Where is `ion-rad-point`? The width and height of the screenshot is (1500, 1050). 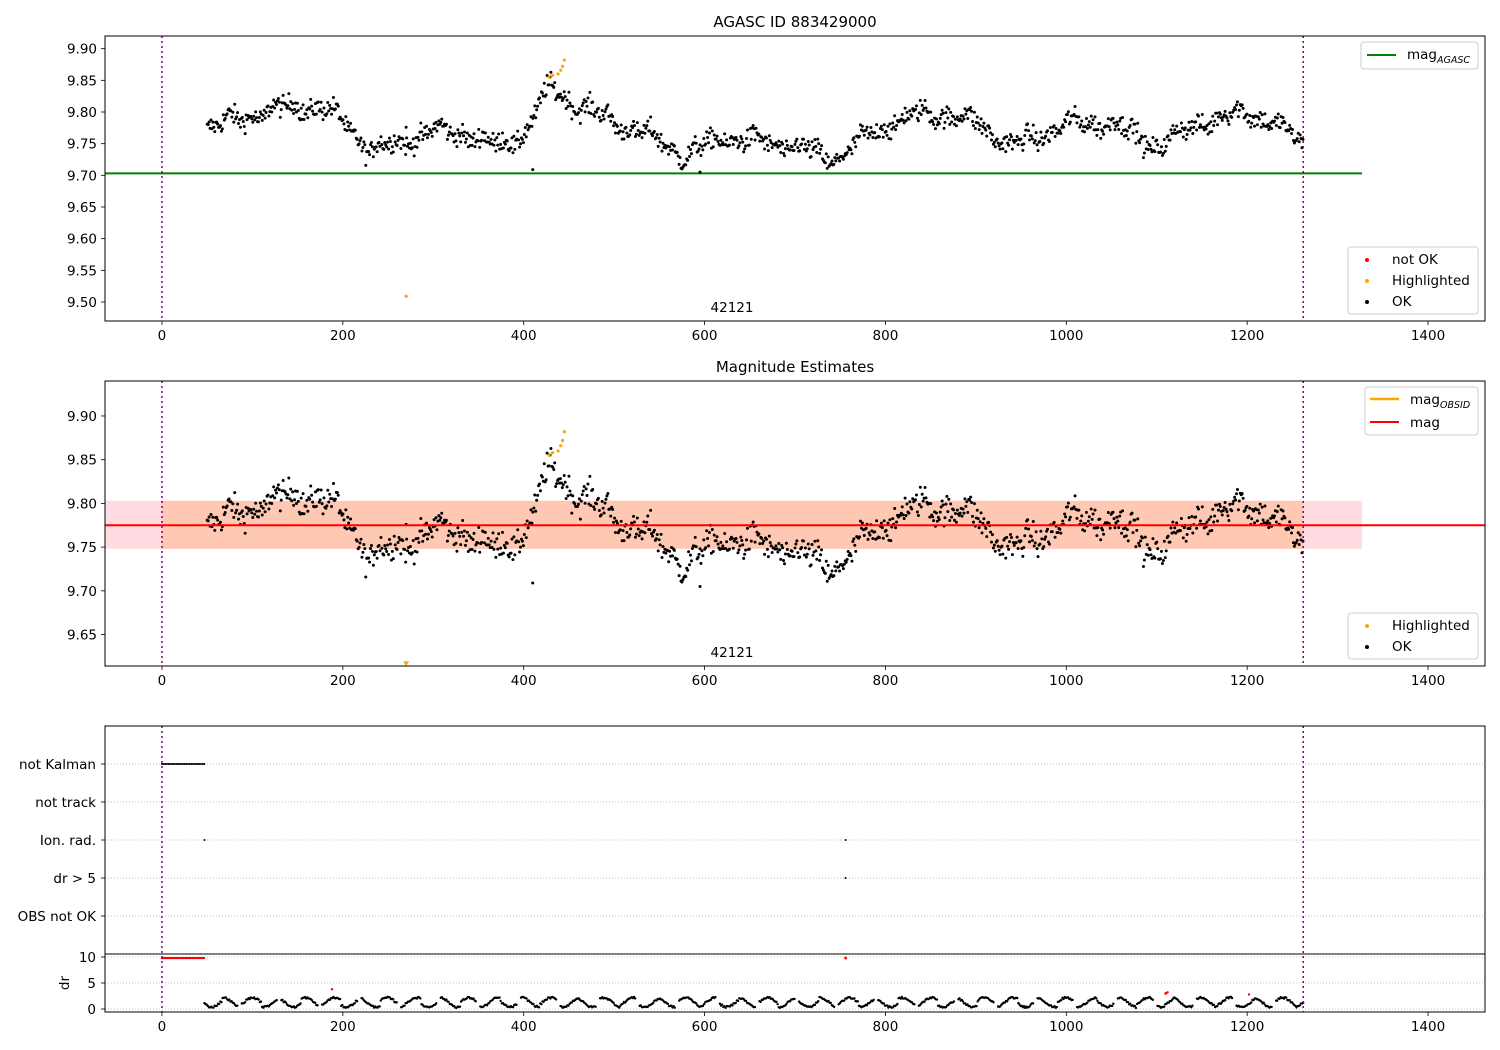
ion-rad-point is located at coordinates (204, 840).